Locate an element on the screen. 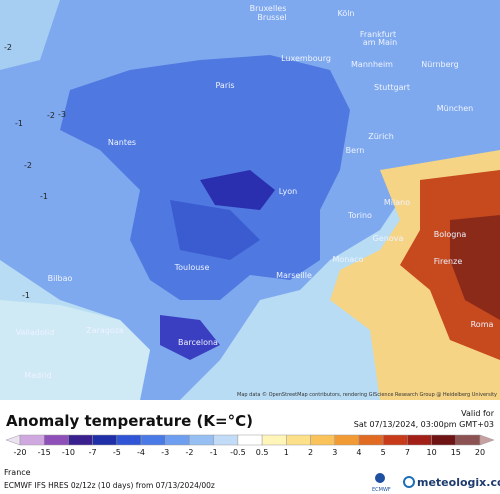 This screenshot has width=500, height=494. city-label: Monaco is located at coordinates (347, 259).